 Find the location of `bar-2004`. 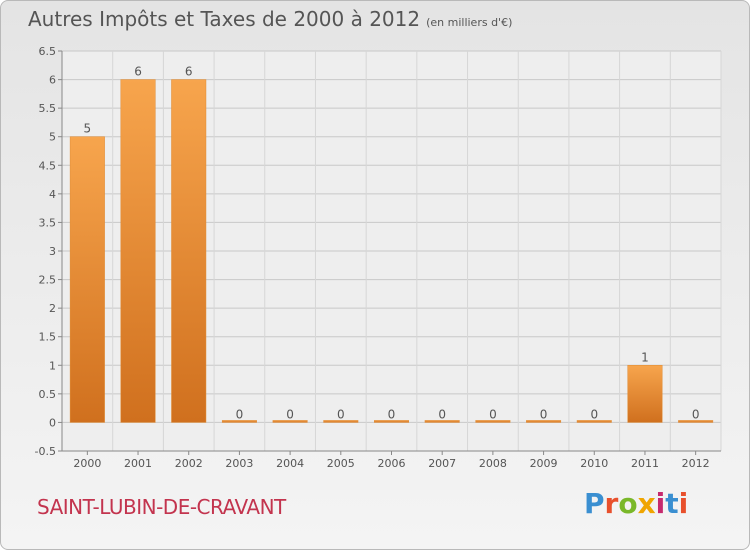

bar-2004 is located at coordinates (290, 421).